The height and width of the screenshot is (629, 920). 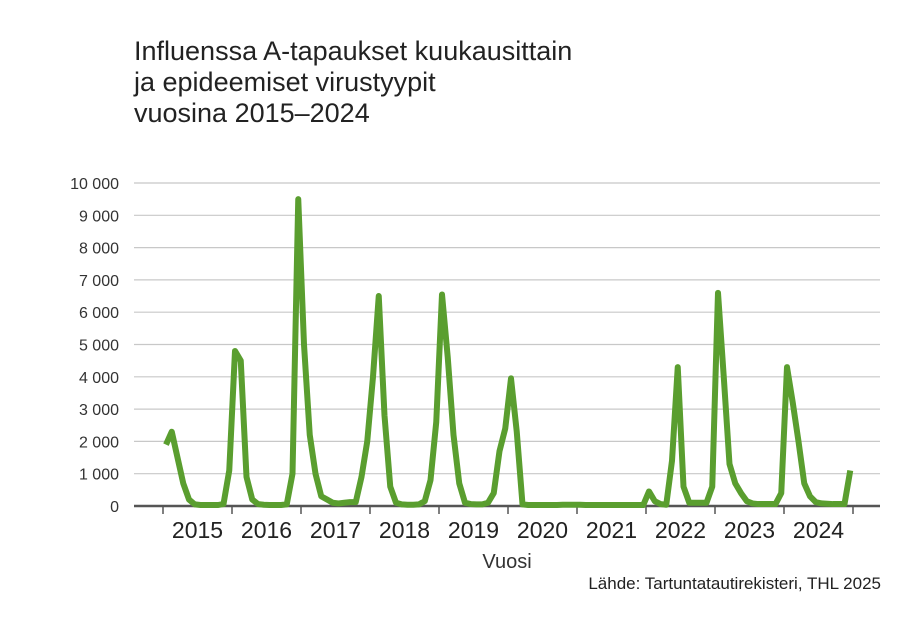 What do you see at coordinates (99, 281) in the screenshot?
I see `y-tick-label: 7 000` at bounding box center [99, 281].